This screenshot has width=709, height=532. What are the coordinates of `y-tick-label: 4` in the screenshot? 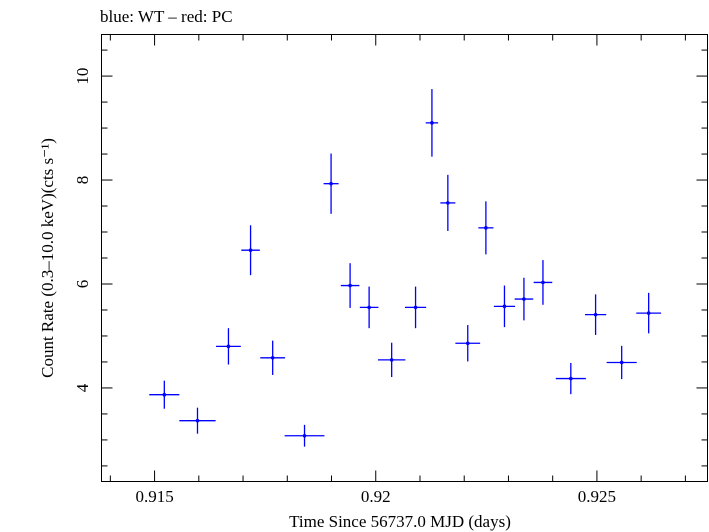 It's located at (82, 387).